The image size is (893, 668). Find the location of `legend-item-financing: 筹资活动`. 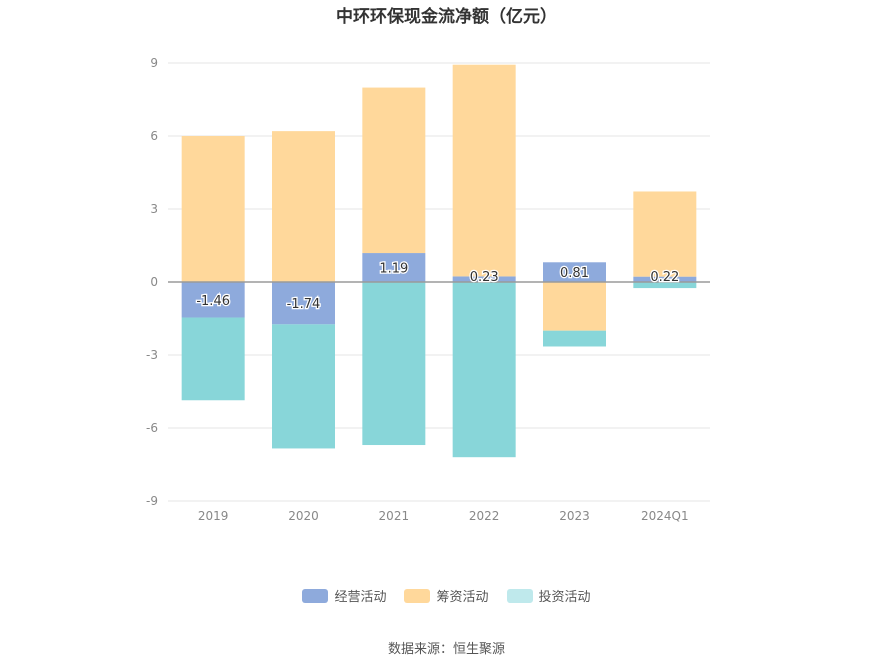

legend-item-financing: 筹资活动 is located at coordinates (446, 595).